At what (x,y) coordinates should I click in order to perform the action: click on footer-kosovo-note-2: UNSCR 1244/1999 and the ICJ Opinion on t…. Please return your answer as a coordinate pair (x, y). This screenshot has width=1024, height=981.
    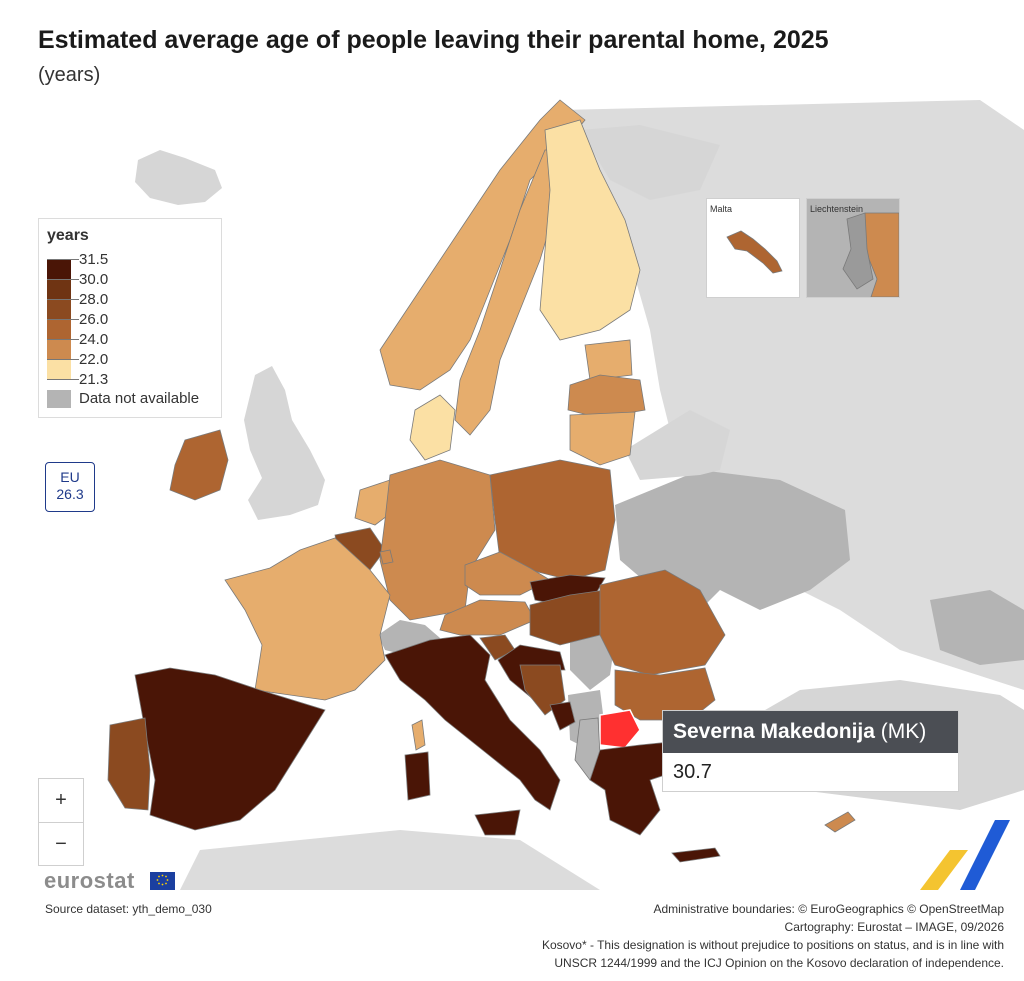
    Looking at the image, I should click on (779, 963).